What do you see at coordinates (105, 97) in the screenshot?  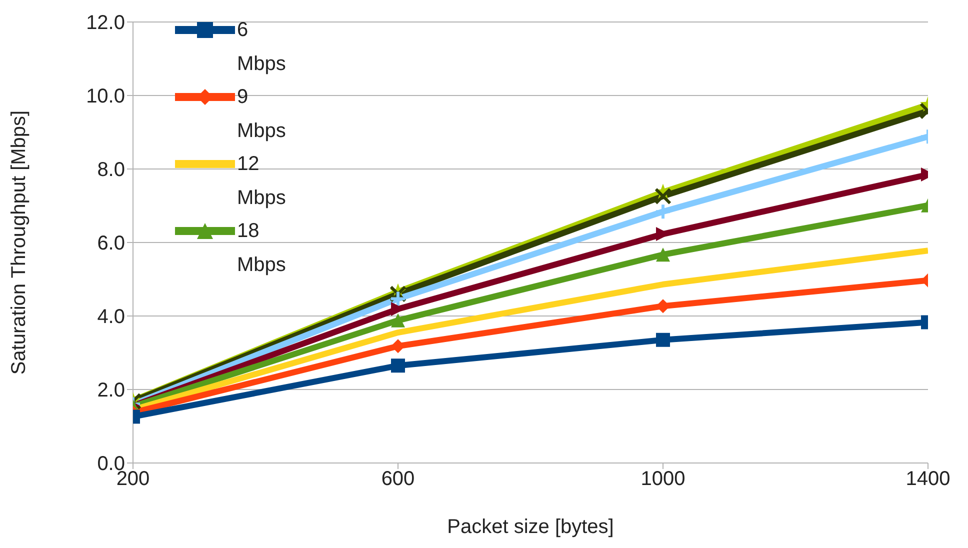 I see `y-tick-label: 10.0` at bounding box center [105, 97].